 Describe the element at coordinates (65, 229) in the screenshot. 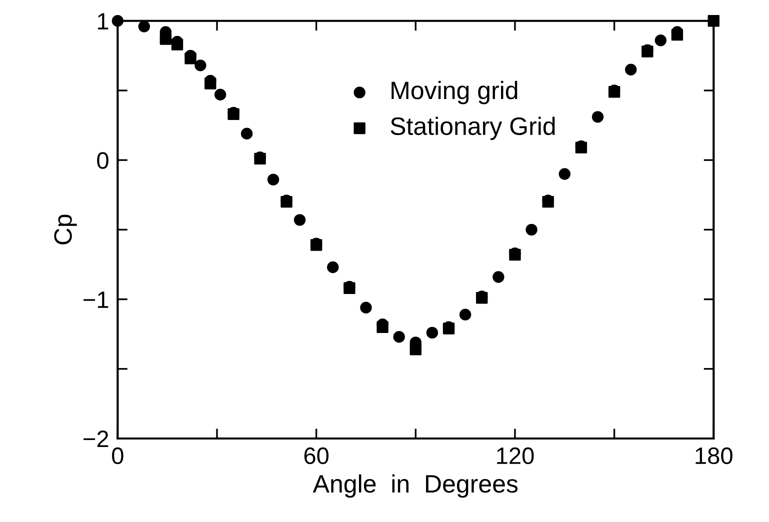

I see `y-axis-title: Cp` at that location.